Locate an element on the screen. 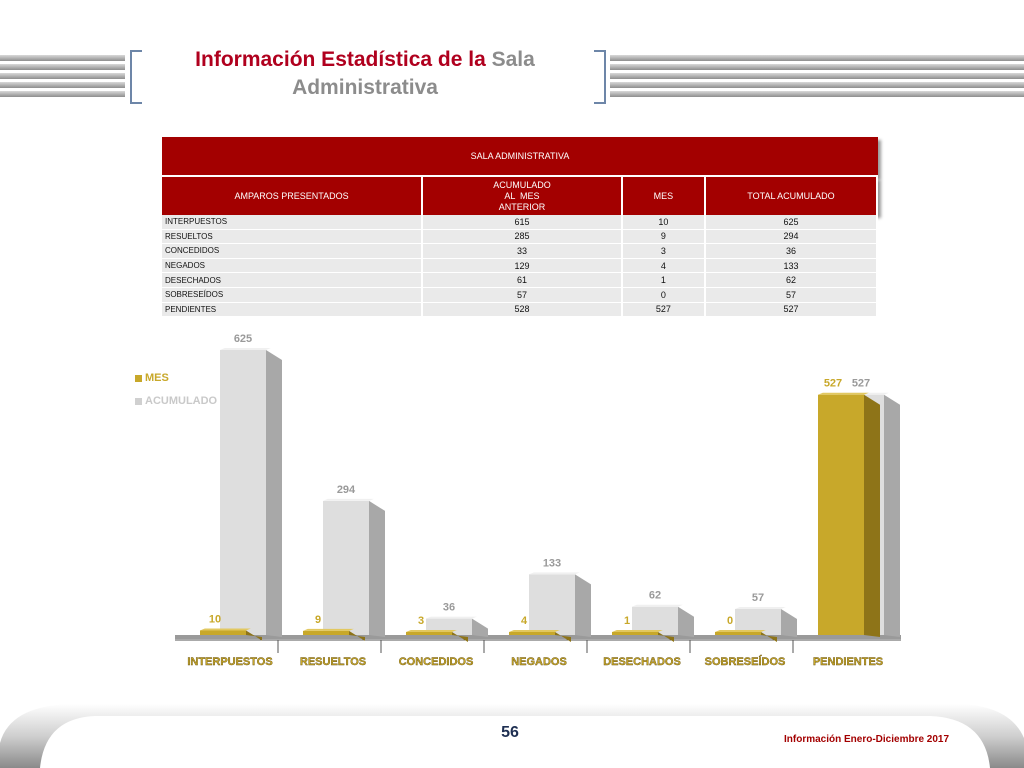 The width and height of the screenshot is (1024, 768). cell-label: DESECHADOS is located at coordinates (293, 280).